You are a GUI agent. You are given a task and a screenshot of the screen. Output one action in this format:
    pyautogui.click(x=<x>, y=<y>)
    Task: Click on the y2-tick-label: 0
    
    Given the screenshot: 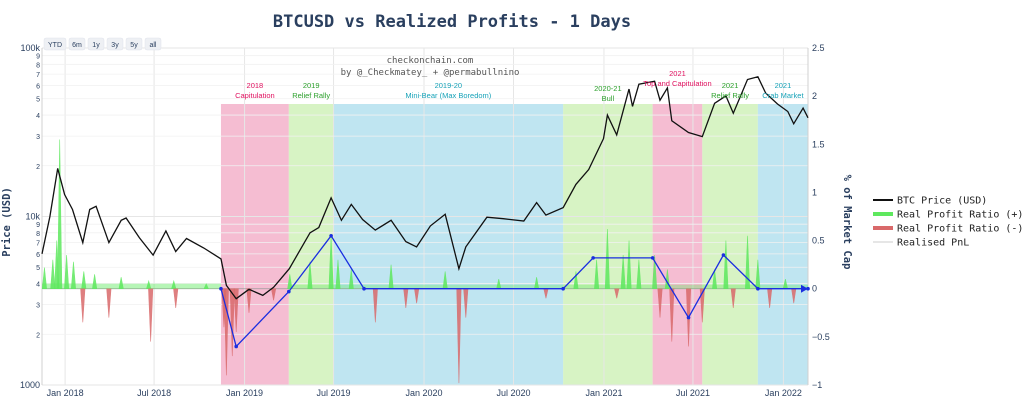 What is the action you would take?
    pyautogui.click(x=814, y=289)
    